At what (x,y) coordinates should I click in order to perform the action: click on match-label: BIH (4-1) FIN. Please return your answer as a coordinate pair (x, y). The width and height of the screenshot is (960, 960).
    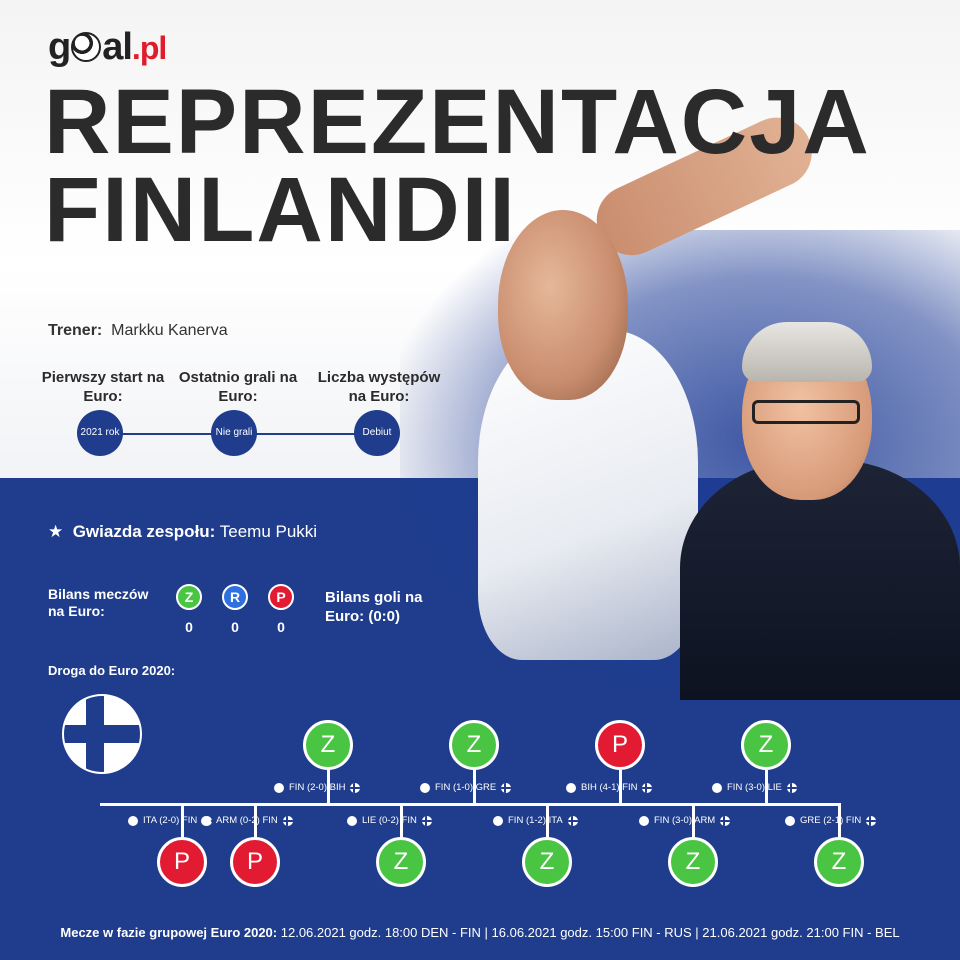
    Looking at the image, I should click on (609, 787).